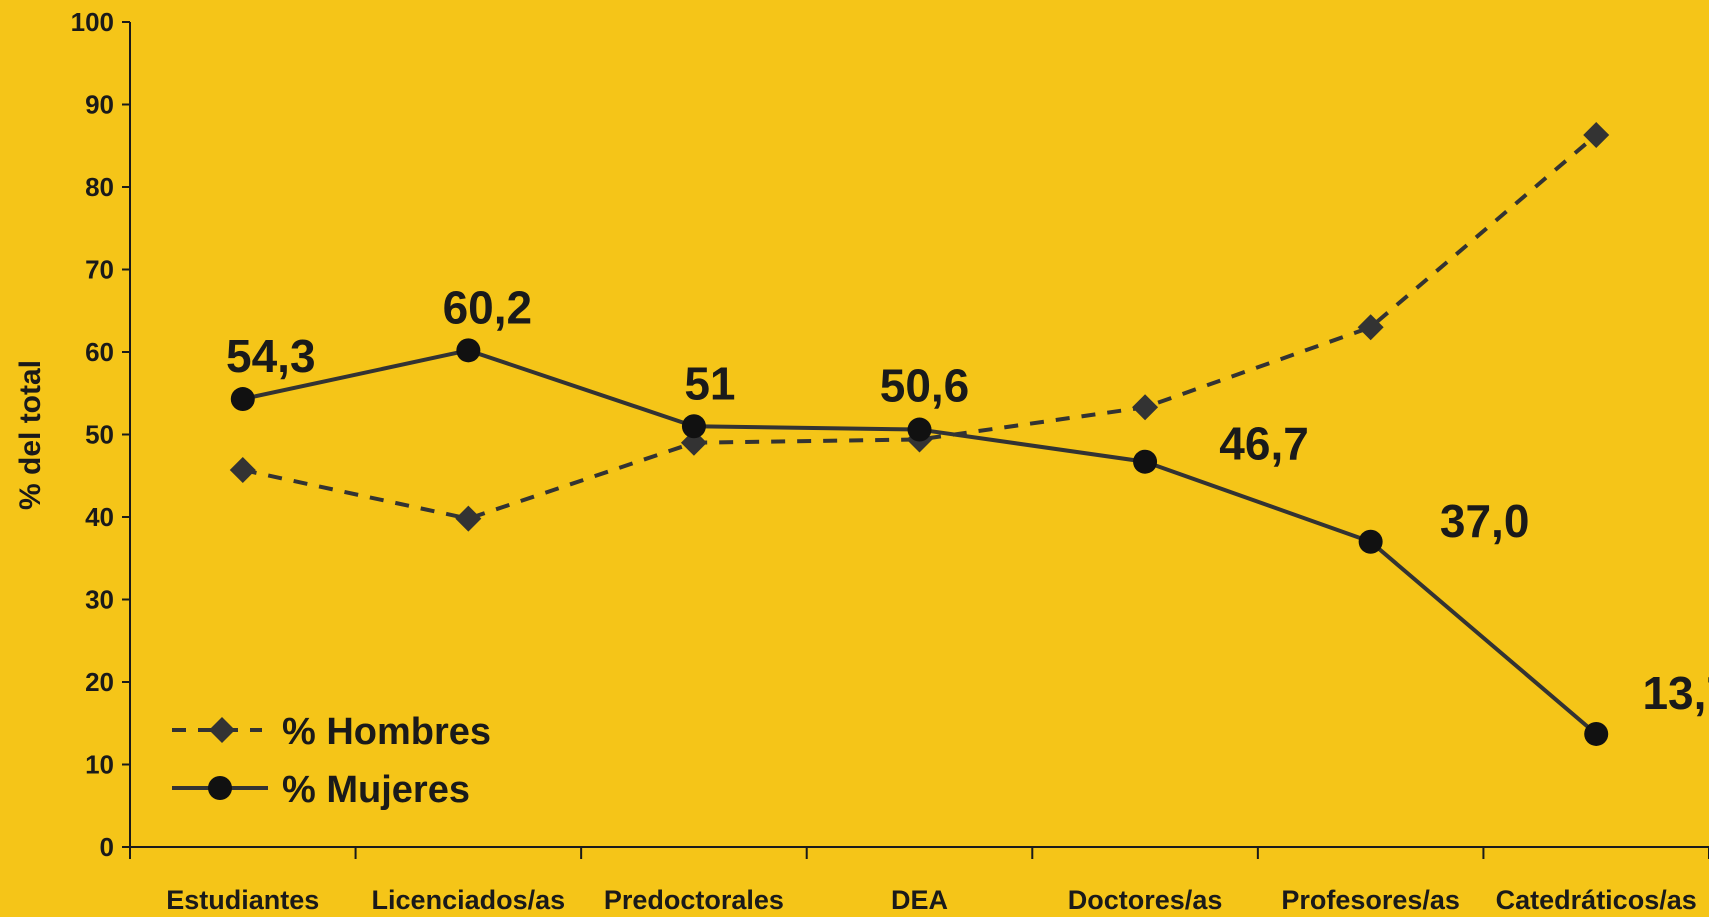  I want to click on legend-label-mujeres: % Mujeres, so click(376, 790).